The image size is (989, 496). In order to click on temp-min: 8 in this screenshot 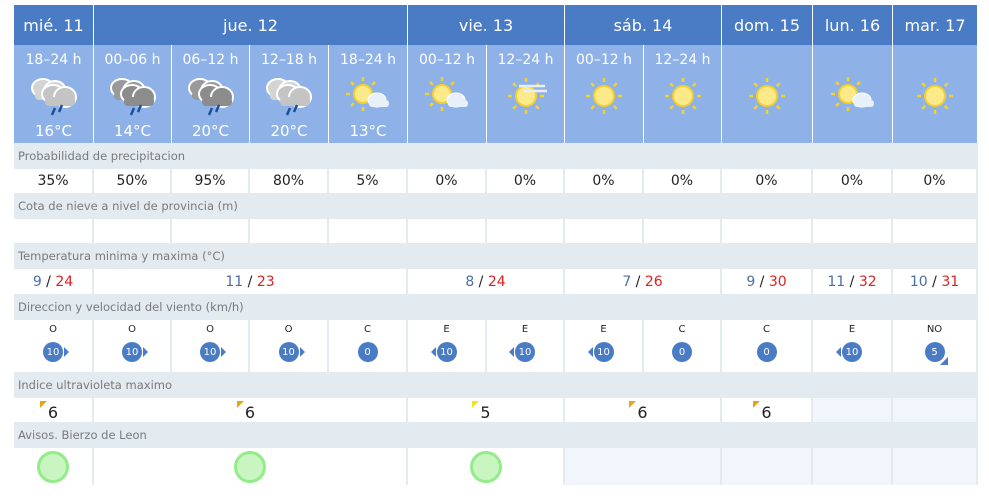, I will do `click(470, 281)`.